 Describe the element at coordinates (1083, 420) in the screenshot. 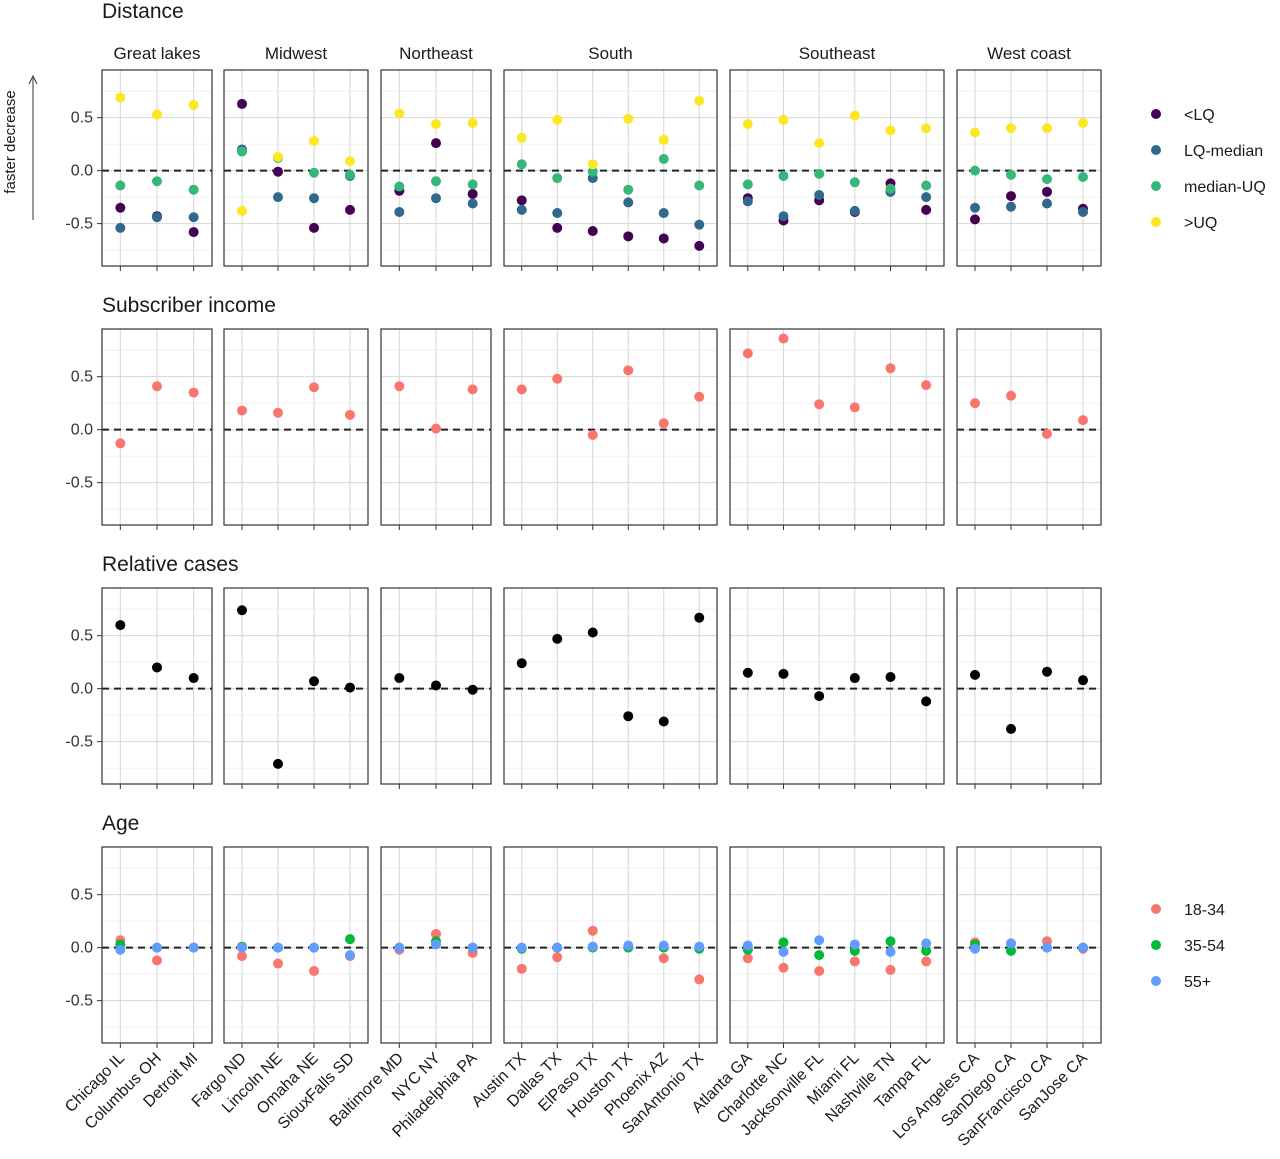

I see `point-subscriber-income-sanjose-ca` at that location.